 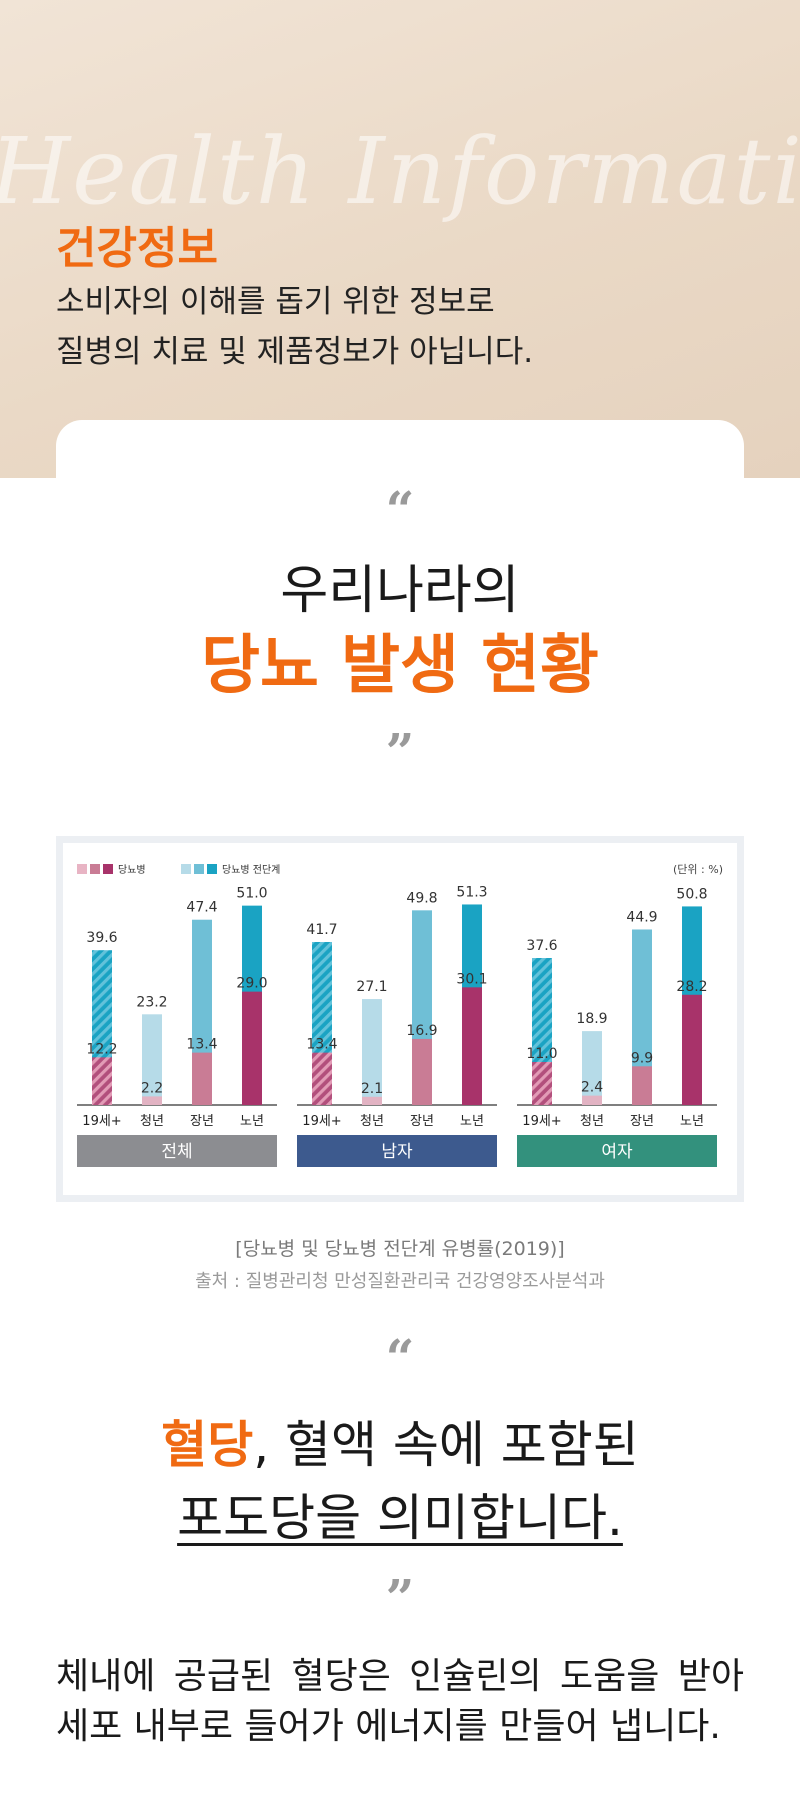 What do you see at coordinates (251, 984) in the screenshot?
I see `label-diabetes-0-3: 29.0` at bounding box center [251, 984].